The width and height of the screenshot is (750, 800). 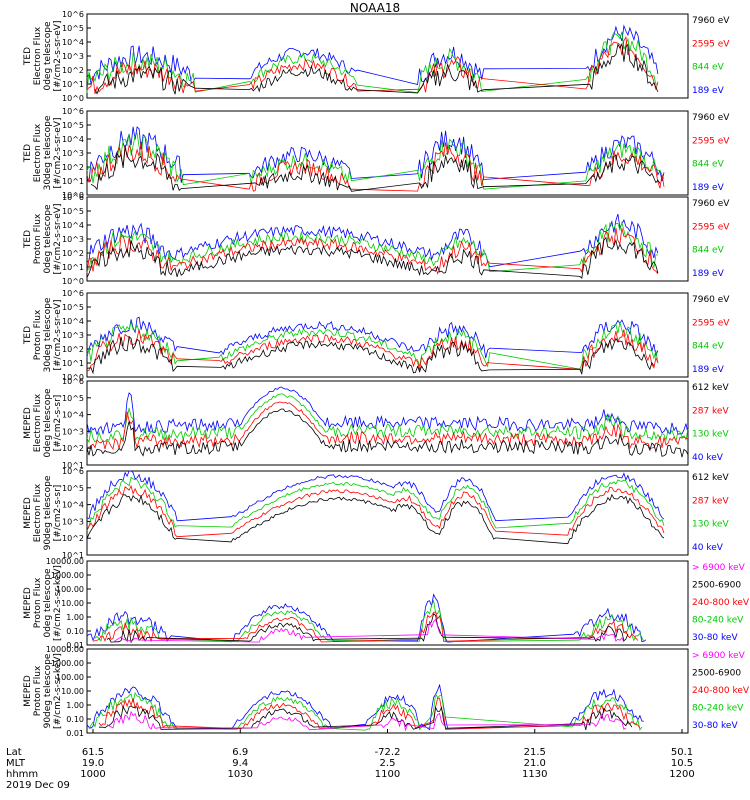 What do you see at coordinates (48, 512) in the screenshot?
I see `y-axis-label-line: 90deg telescope` at bounding box center [48, 512].